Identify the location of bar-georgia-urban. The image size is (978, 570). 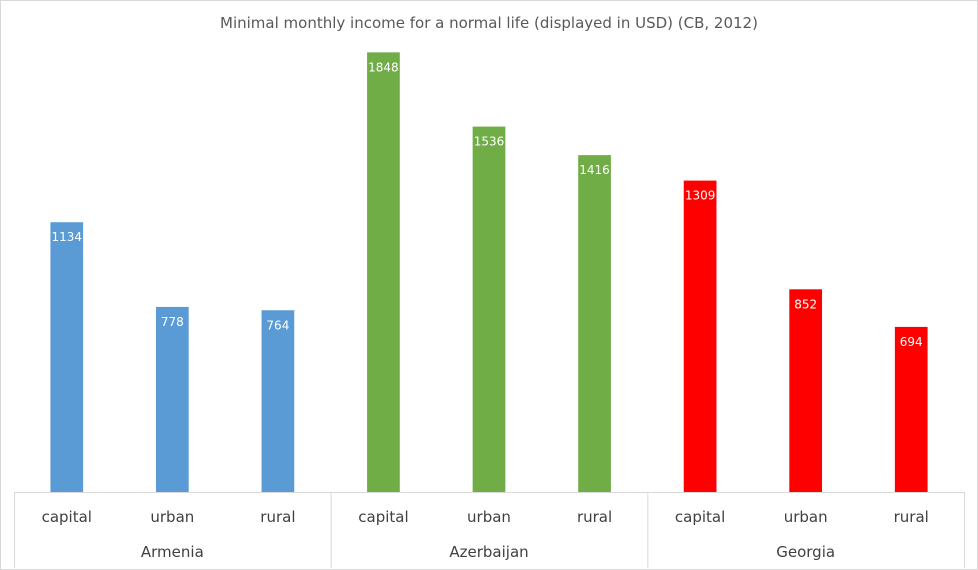
(806, 390).